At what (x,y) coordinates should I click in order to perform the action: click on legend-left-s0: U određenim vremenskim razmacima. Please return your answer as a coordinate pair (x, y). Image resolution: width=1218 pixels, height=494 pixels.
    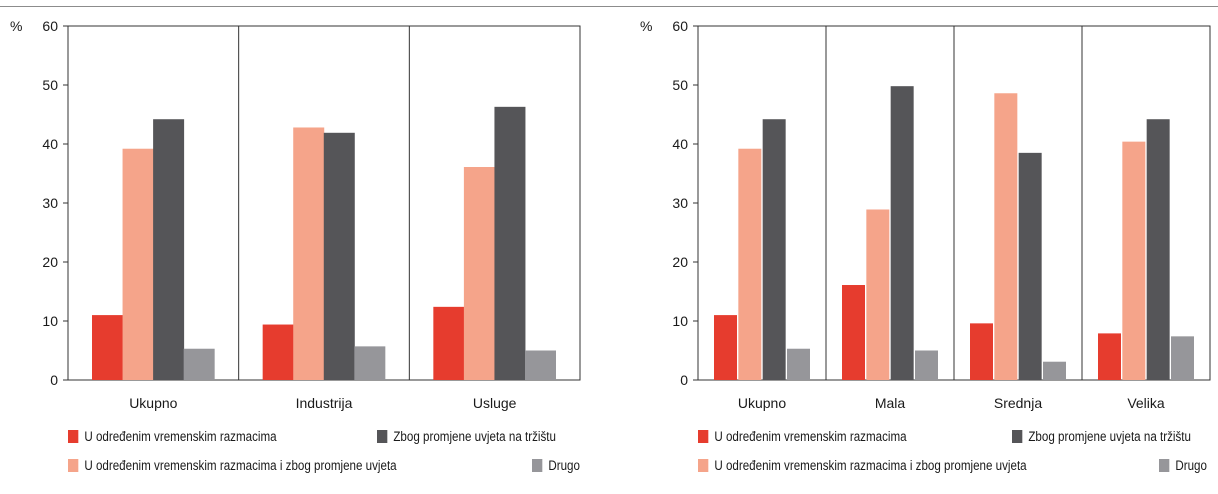
    Looking at the image, I should click on (172, 436).